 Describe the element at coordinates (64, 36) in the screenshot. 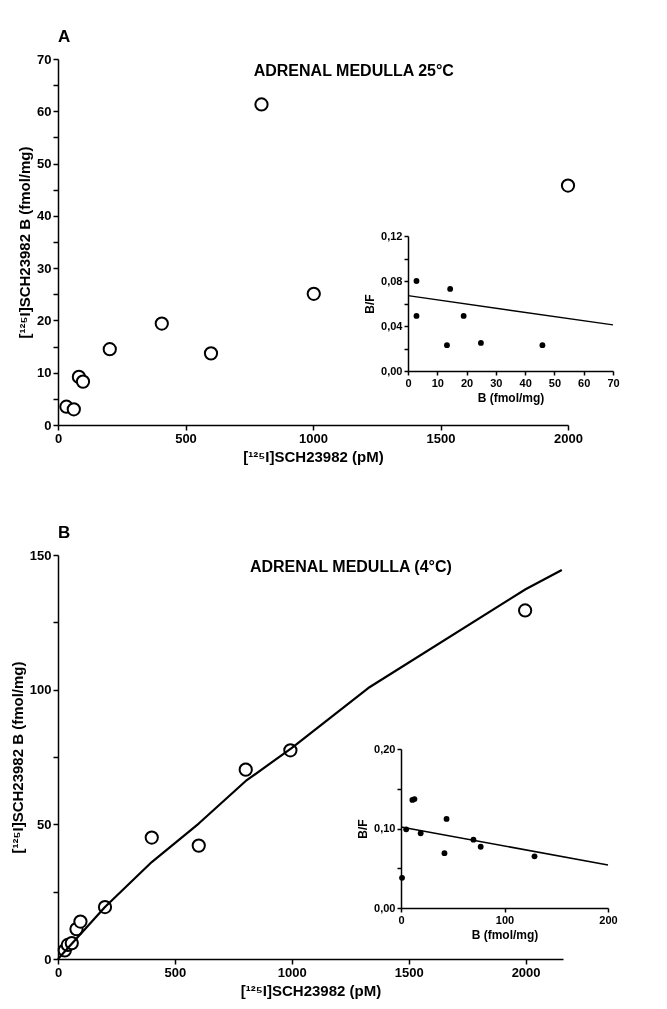

I see `text: A` at that location.